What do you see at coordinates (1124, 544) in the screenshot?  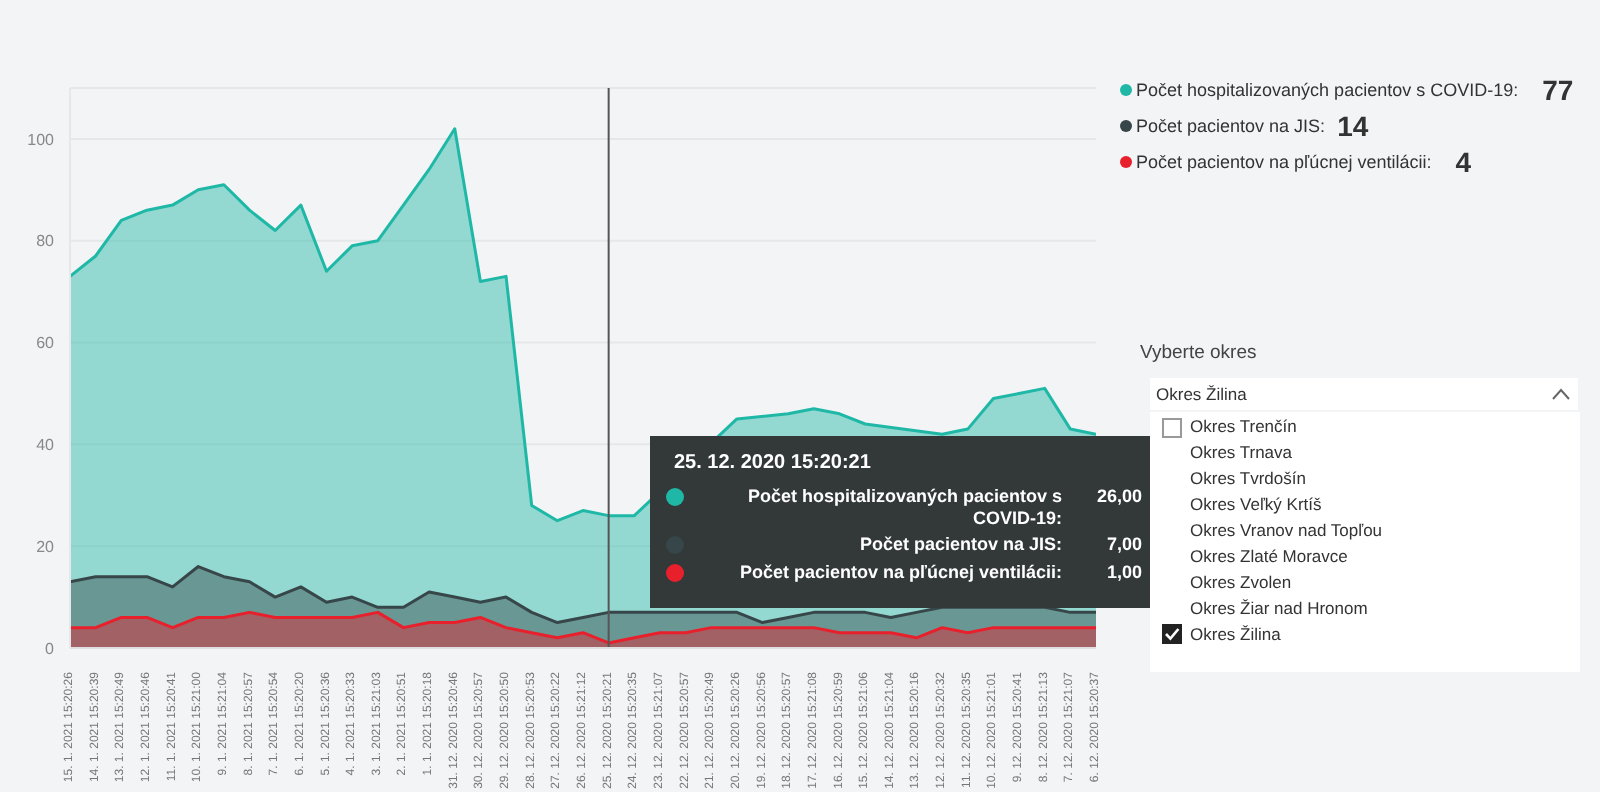 I see `text: 7,00` at bounding box center [1124, 544].